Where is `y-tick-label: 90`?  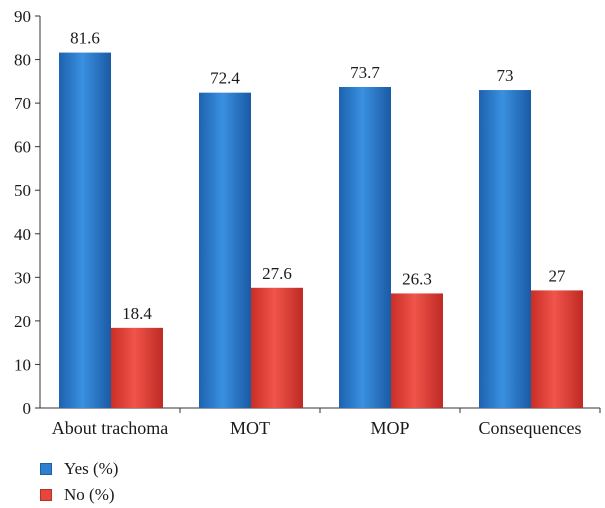
y-tick-label: 90 is located at coordinates (22, 16).